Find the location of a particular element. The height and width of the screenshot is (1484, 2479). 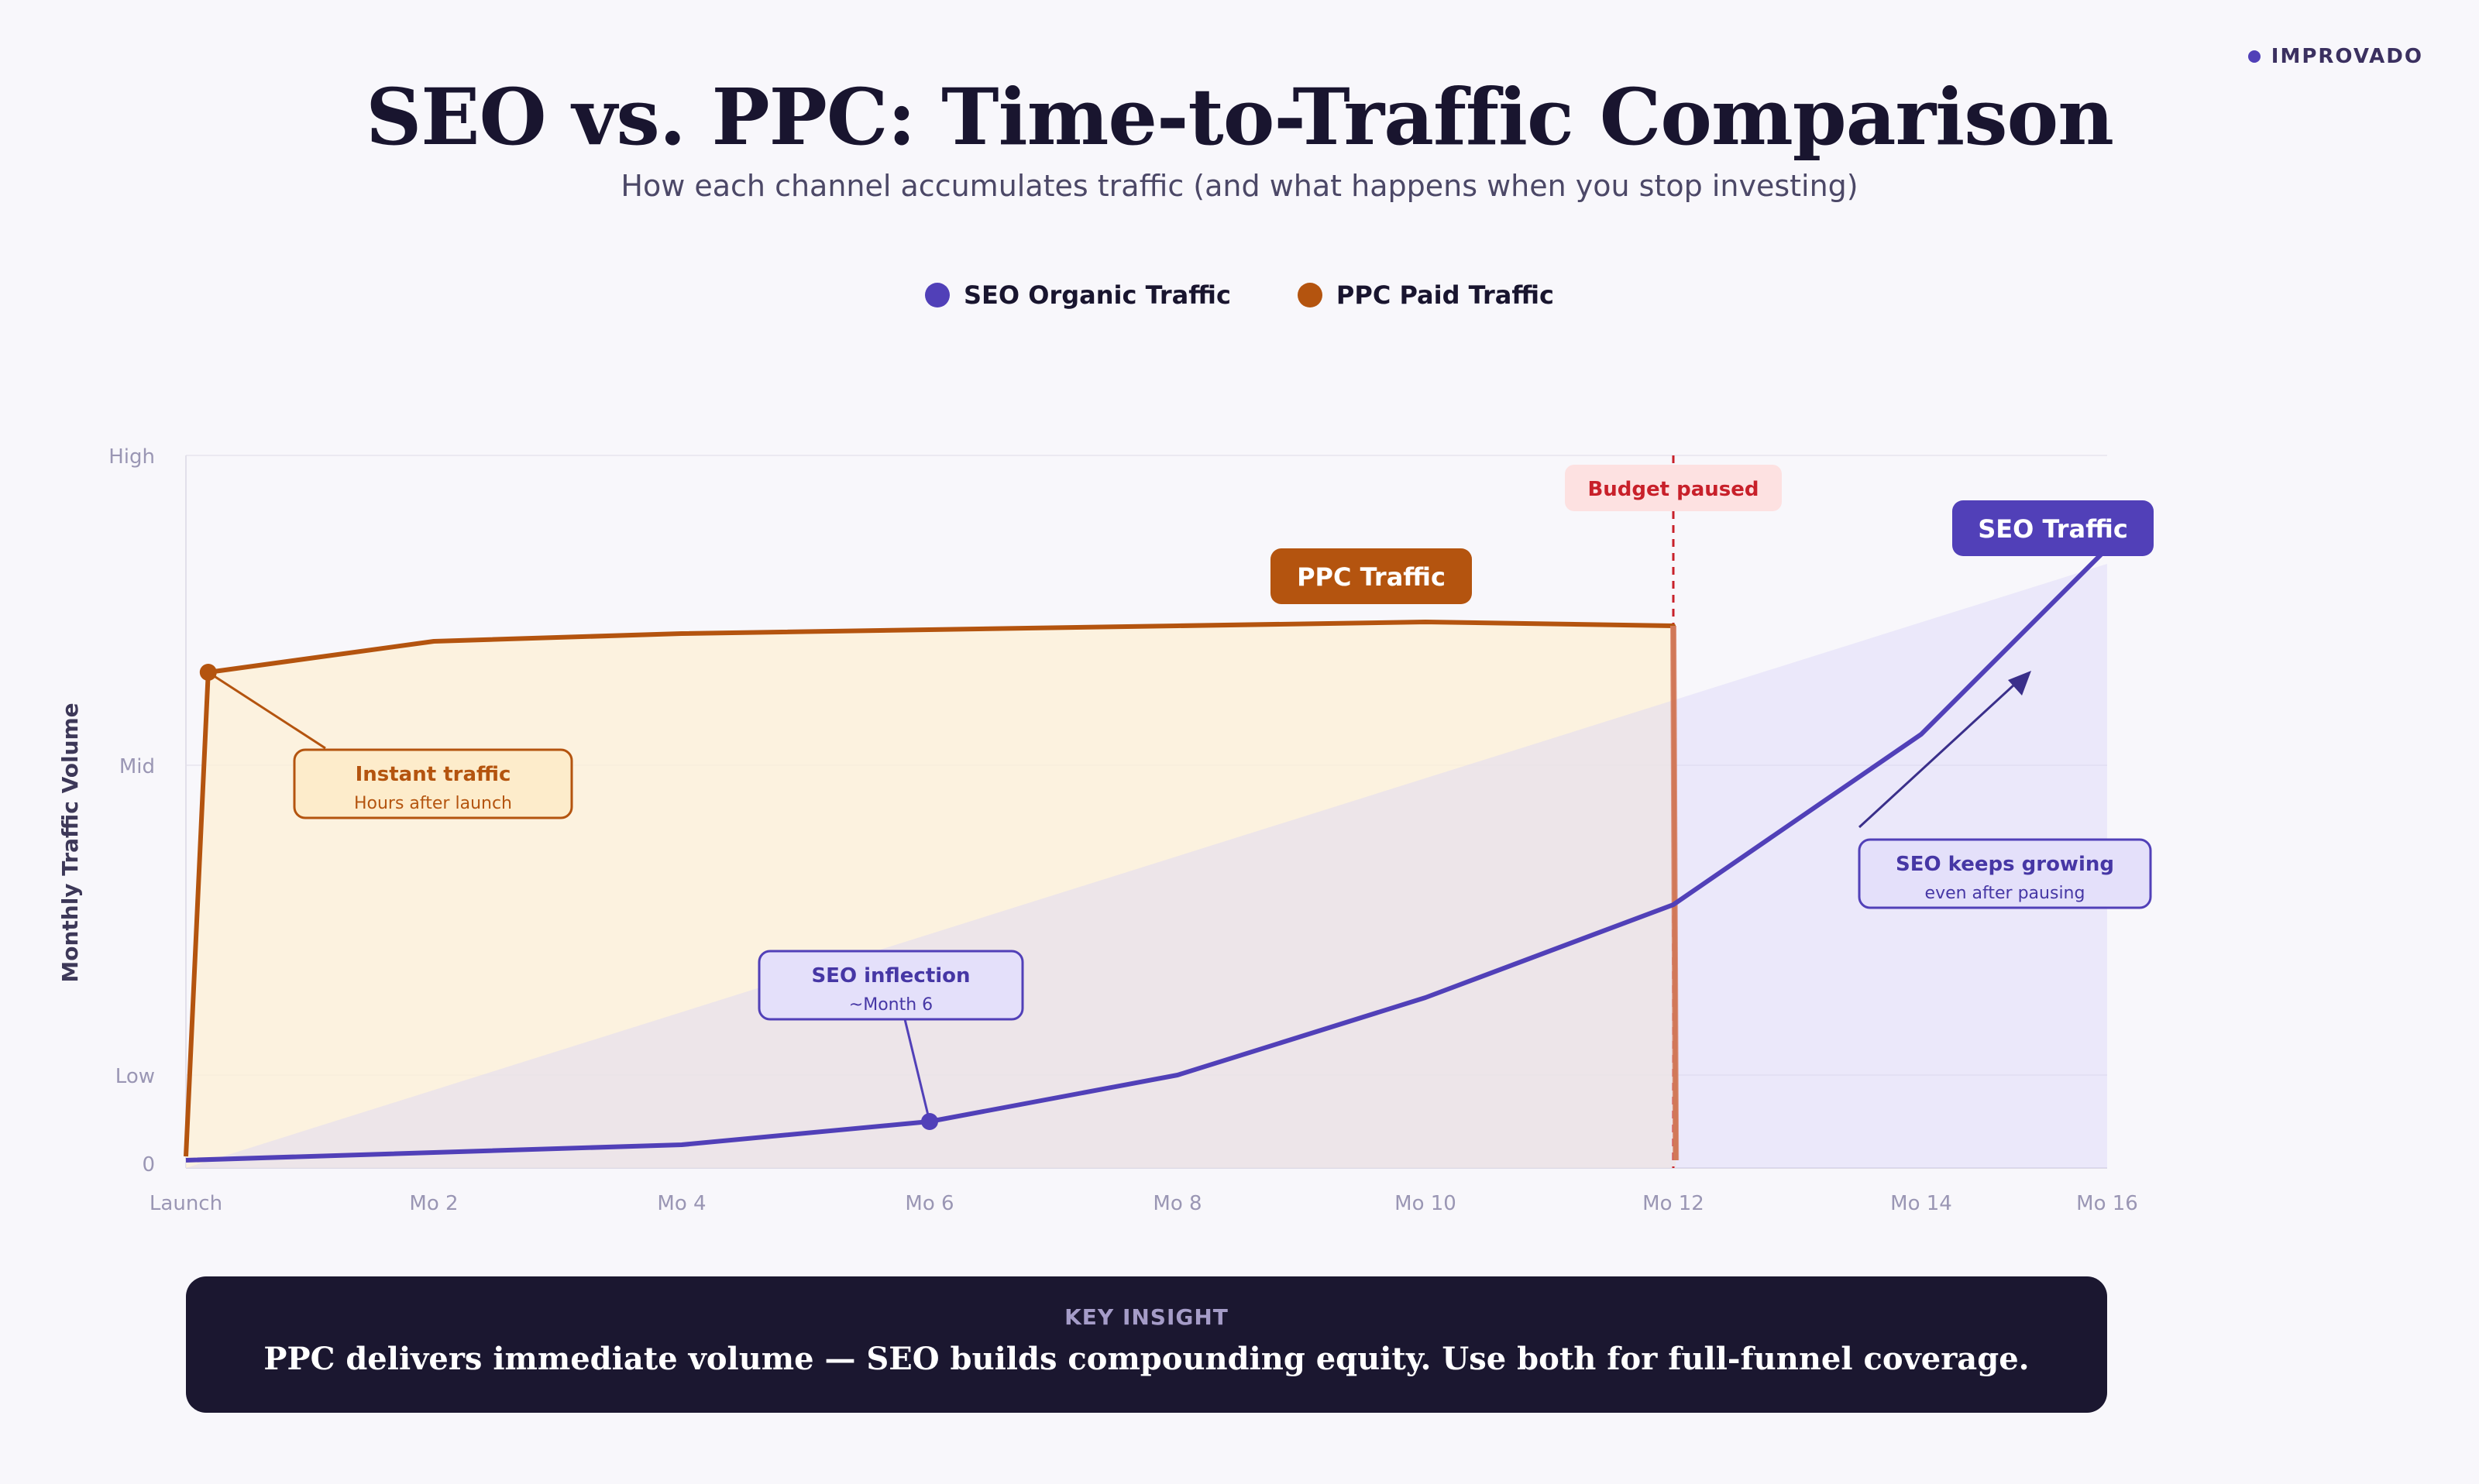

insight-label: KEY INSIGHT is located at coordinates (1146, 1317).